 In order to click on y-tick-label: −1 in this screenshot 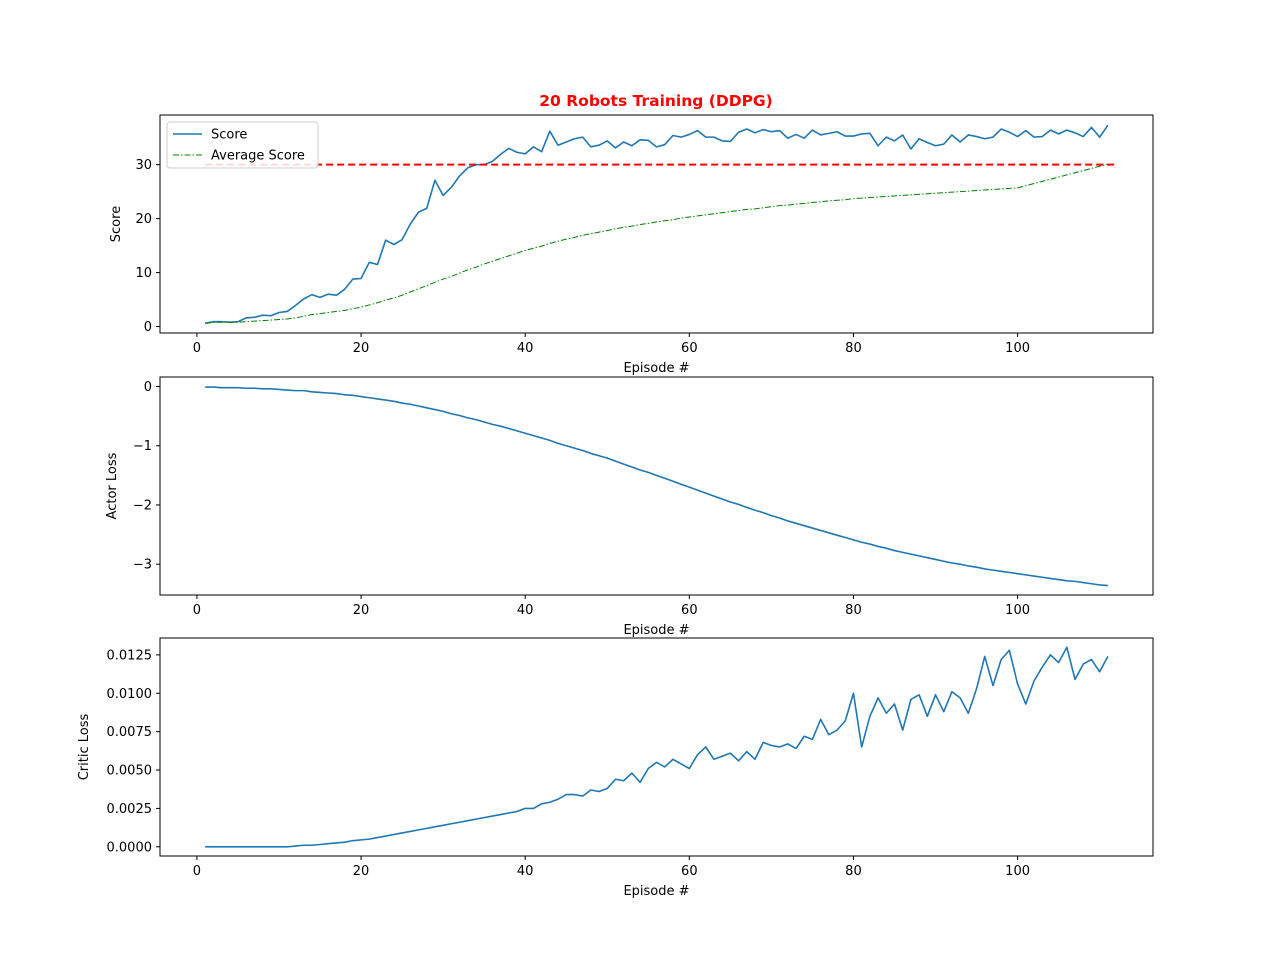, I will do `click(142, 446)`.